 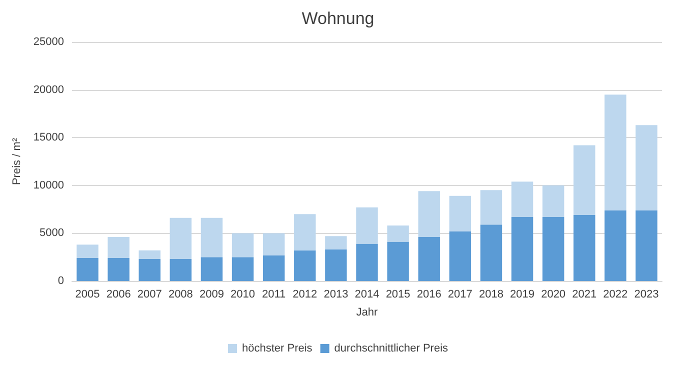 What do you see at coordinates (48, 42) in the screenshot?
I see `y-tick-label: 25000` at bounding box center [48, 42].